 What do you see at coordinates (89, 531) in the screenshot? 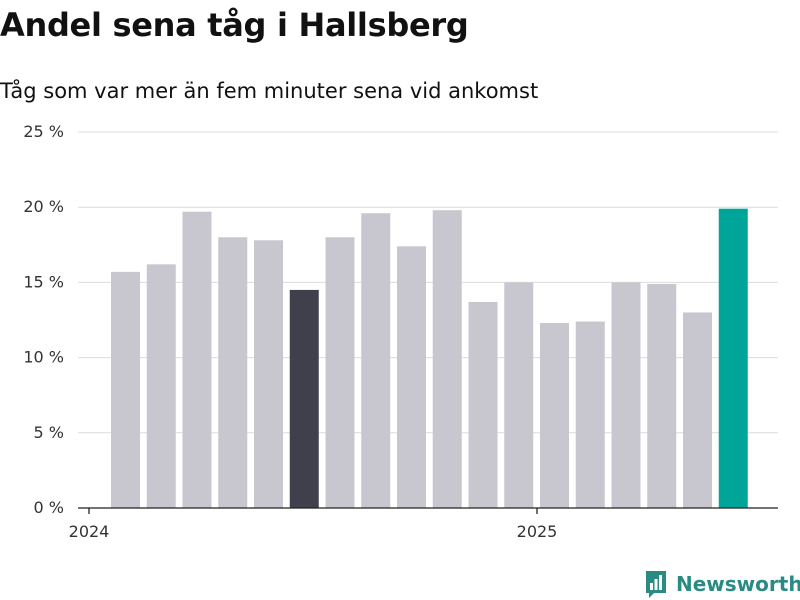
I see `x-tick-label: 2024` at bounding box center [89, 531].